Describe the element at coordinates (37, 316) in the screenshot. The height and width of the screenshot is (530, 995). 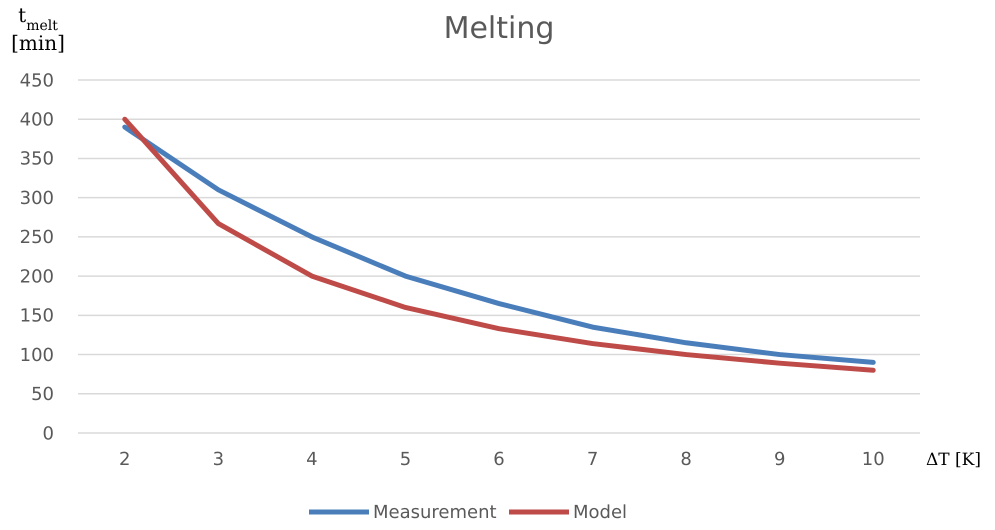
I see `y-tick-label: 150` at that location.